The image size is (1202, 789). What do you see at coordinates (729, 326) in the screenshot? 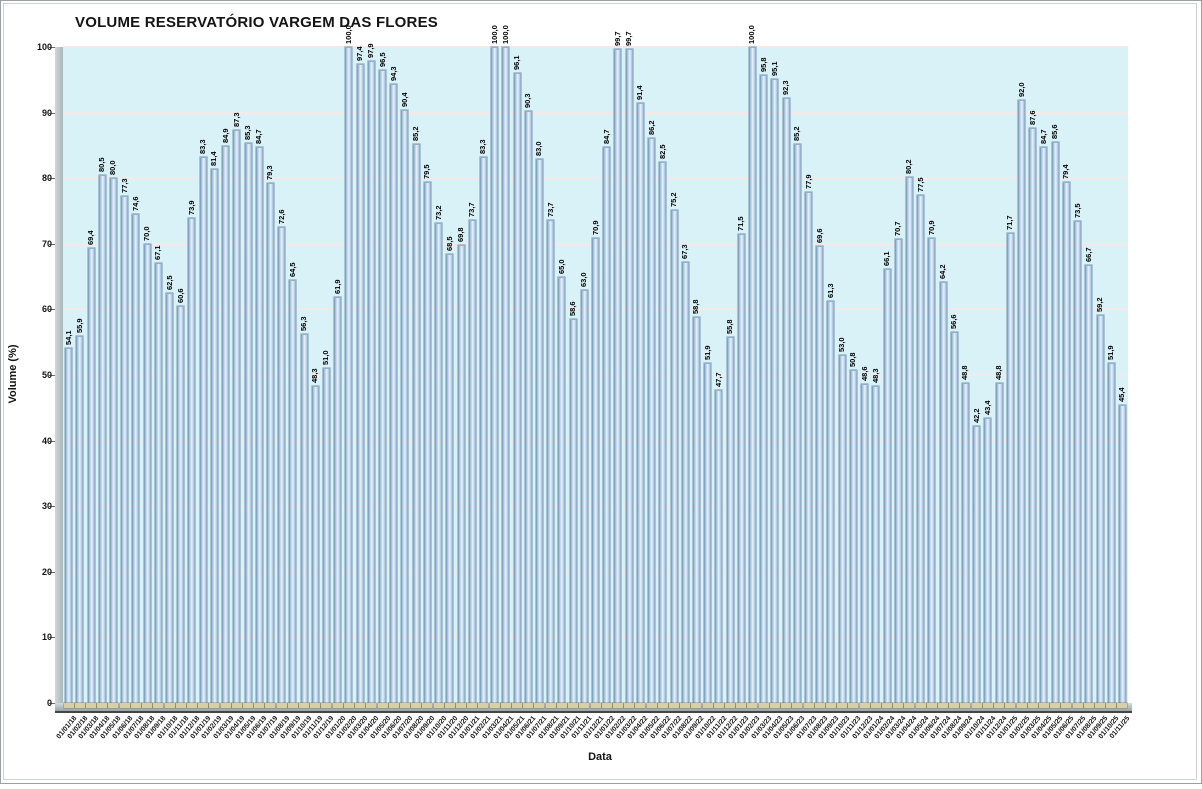
I see `bar-value-label: 55,8` at bounding box center [729, 326].